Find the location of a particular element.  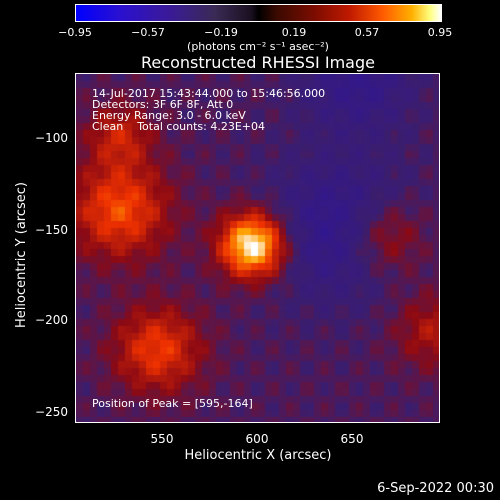

info-energy-range: Energy Range: 3.0 - 6.0 keV is located at coordinates (169, 115).